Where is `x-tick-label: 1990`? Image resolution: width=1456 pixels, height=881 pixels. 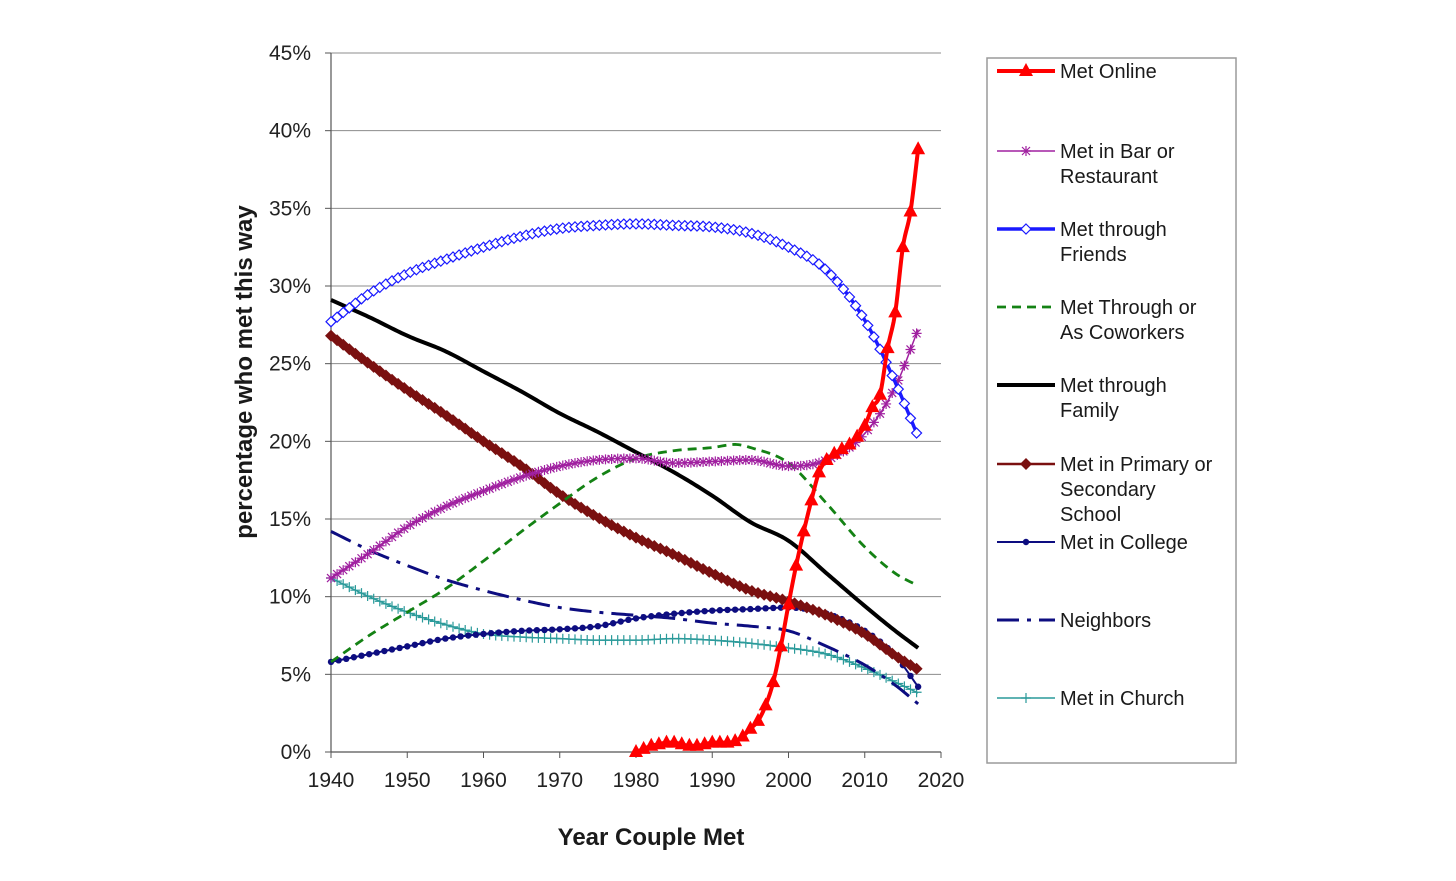 x-tick-label: 1990 is located at coordinates (712, 780).